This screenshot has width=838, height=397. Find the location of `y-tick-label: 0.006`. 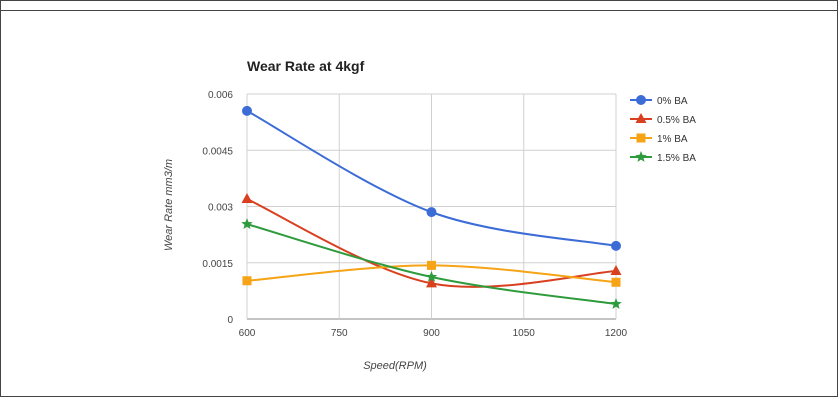

y-tick-label: 0.006 is located at coordinates (220, 95).